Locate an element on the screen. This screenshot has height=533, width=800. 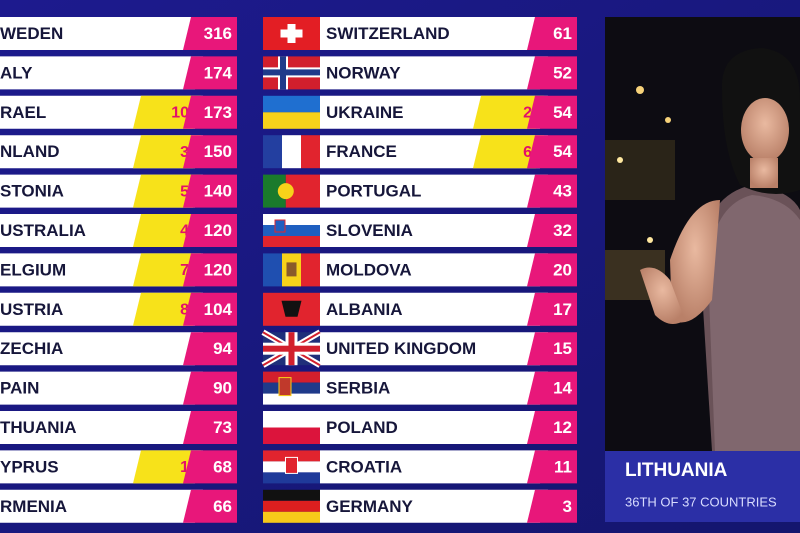
score-row: ELGIUM 7 120 is located at coordinates (118, 270).